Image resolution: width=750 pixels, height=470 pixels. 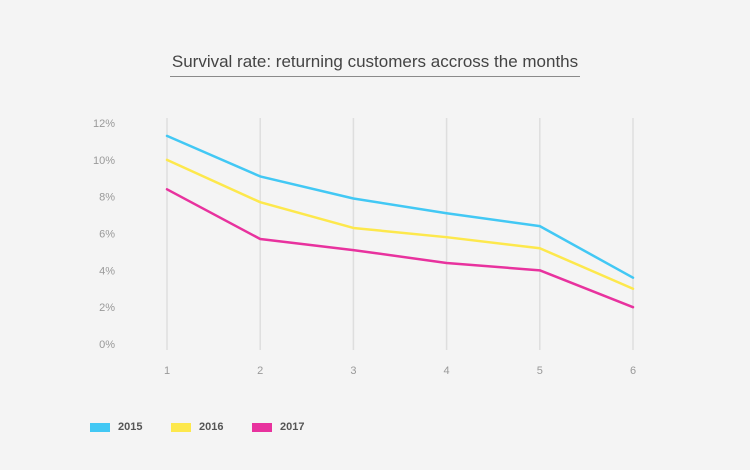 What do you see at coordinates (104, 161) in the screenshot?
I see `y-tick-label: 10%` at bounding box center [104, 161].